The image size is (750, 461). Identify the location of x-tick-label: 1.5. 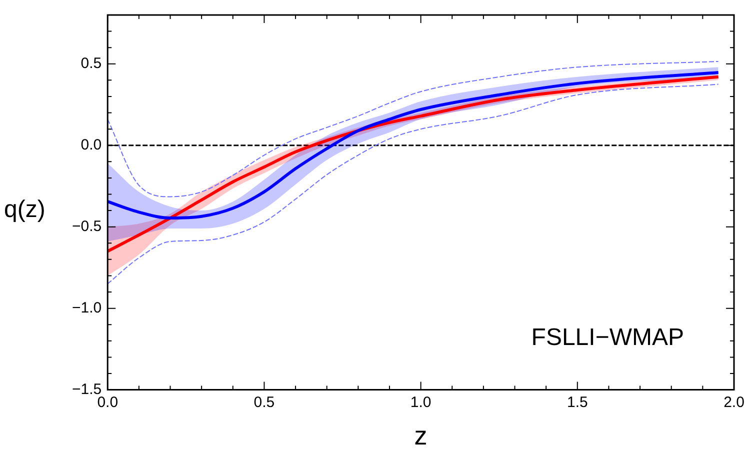
(577, 402).